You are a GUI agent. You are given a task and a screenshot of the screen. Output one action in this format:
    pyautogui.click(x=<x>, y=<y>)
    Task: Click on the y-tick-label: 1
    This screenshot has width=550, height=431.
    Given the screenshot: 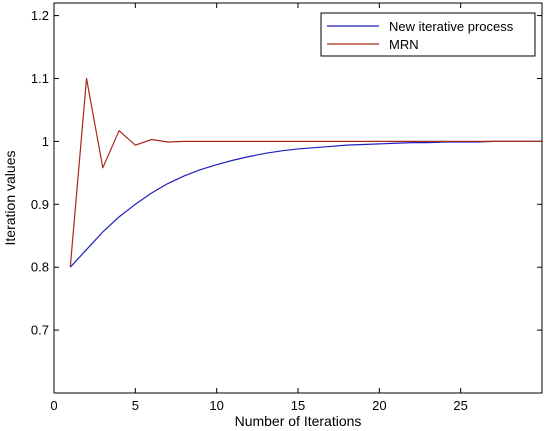 What is the action you would take?
    pyautogui.click(x=45, y=141)
    